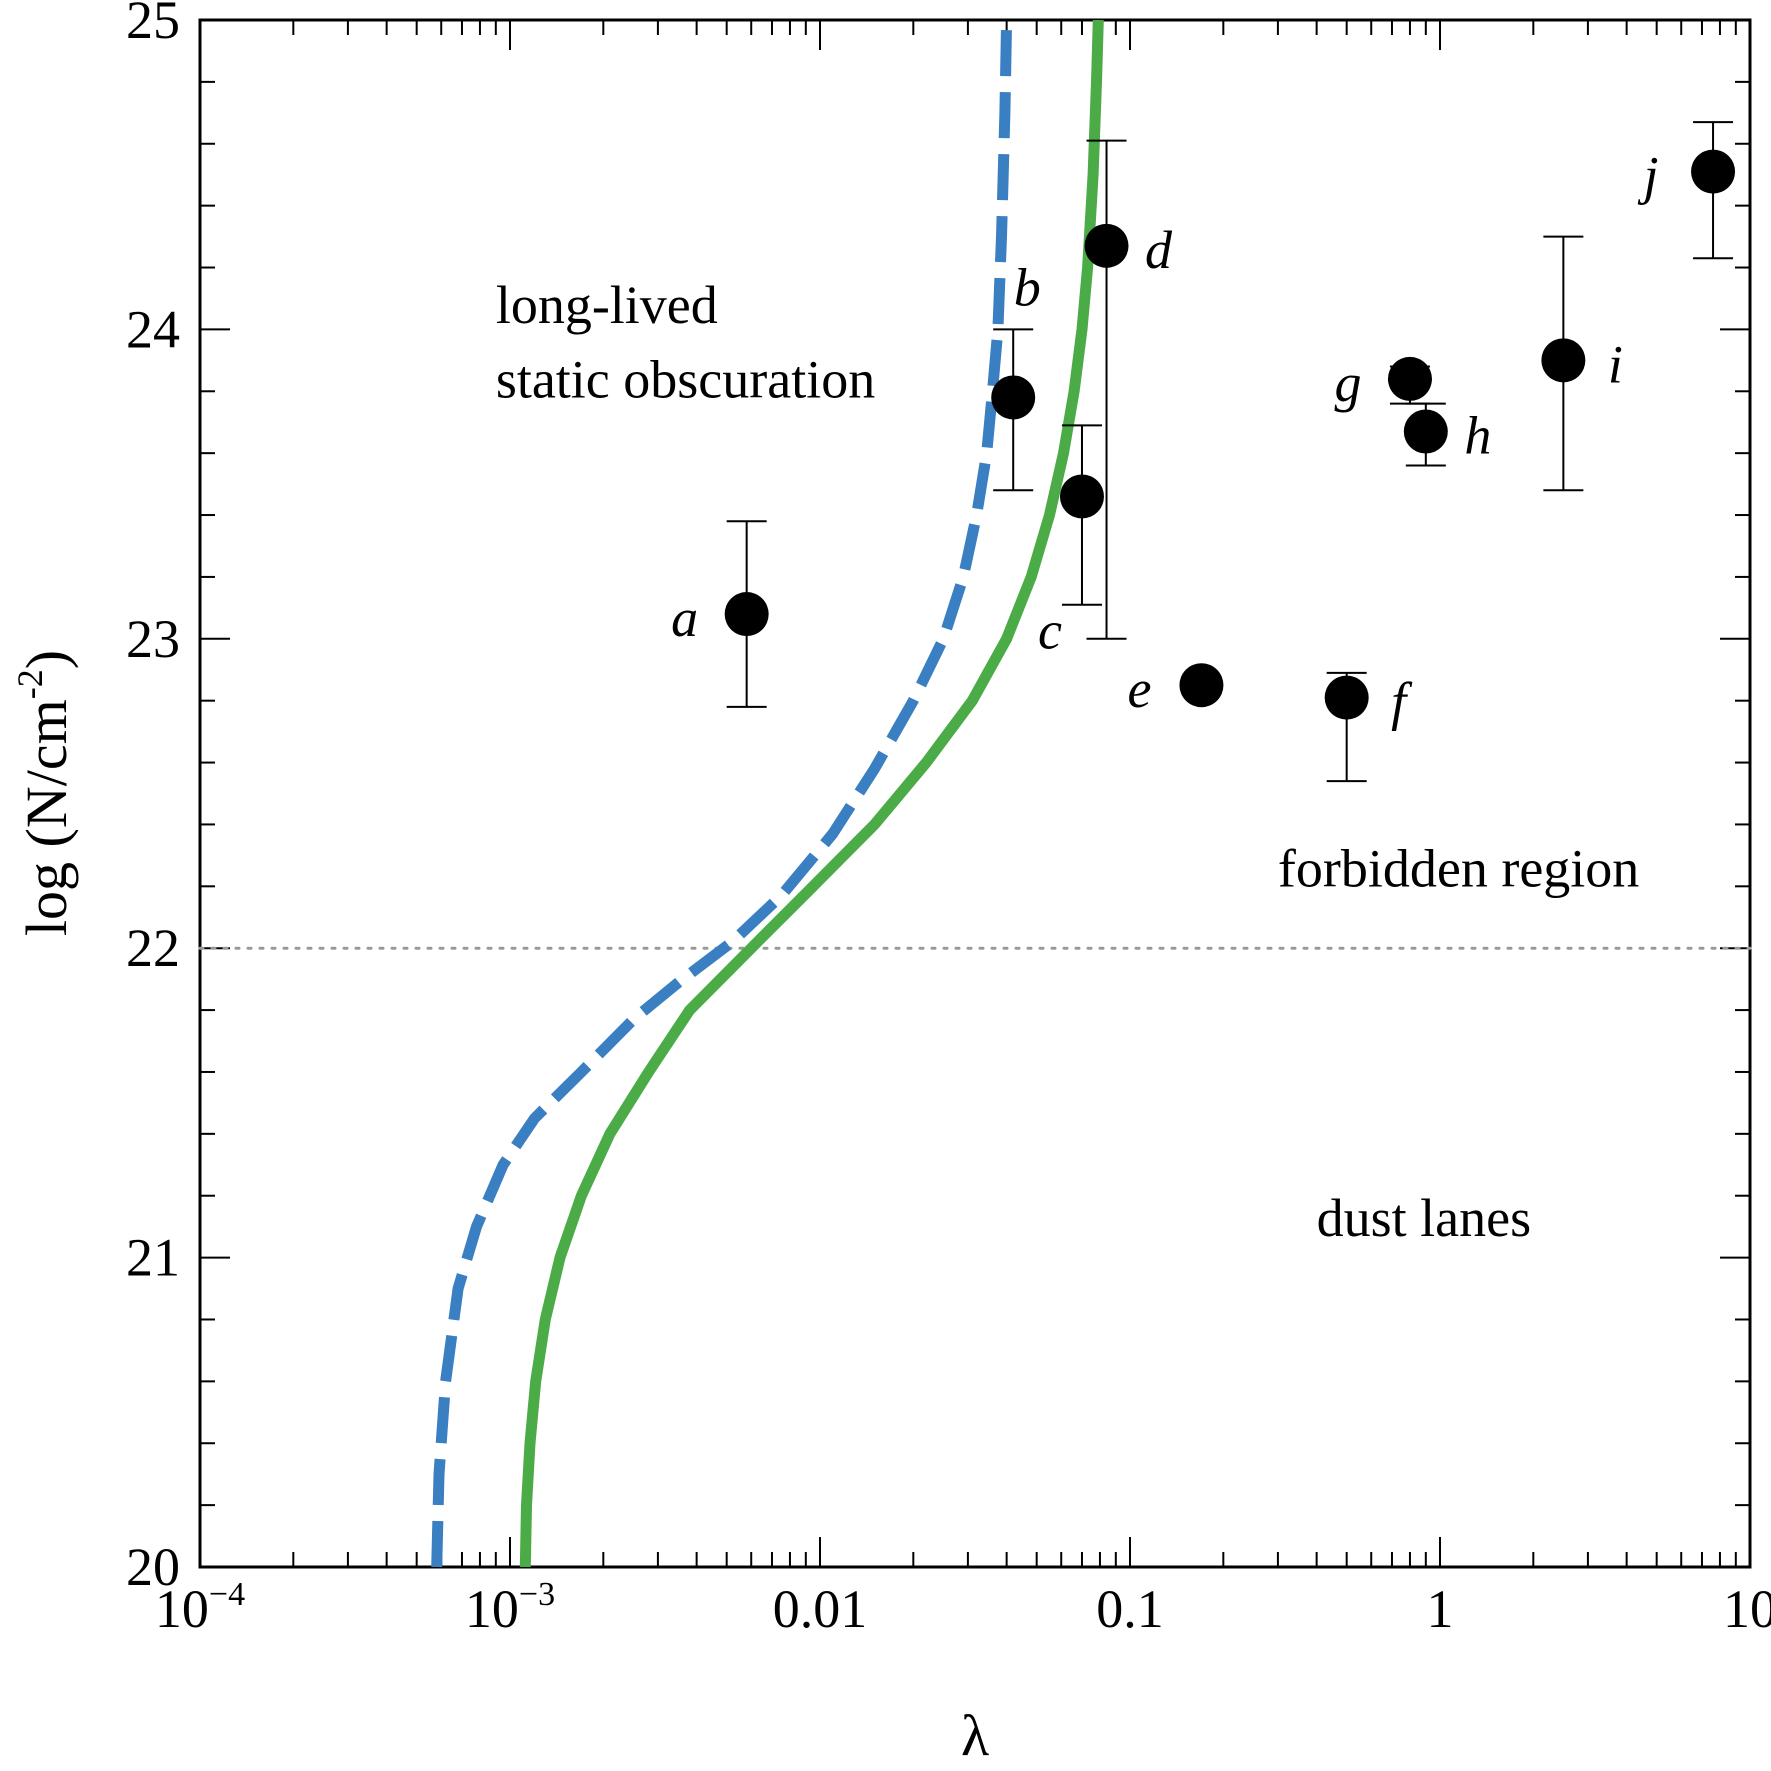  Describe the element at coordinates (1130, 1609) in the screenshot. I see `x-tick-label: 0.1` at that location.